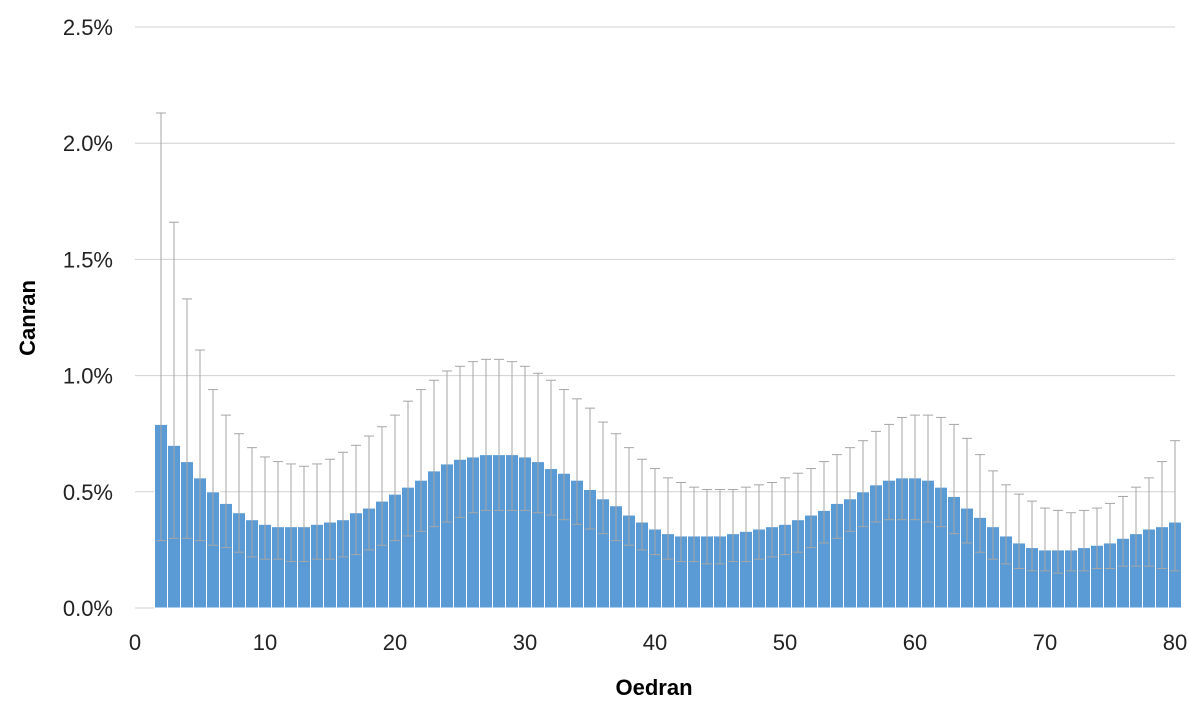 Image resolution: width=1189 pixels, height=704 pixels. Describe the element at coordinates (135, 642) in the screenshot. I see `x-tick-label: 0` at that location.